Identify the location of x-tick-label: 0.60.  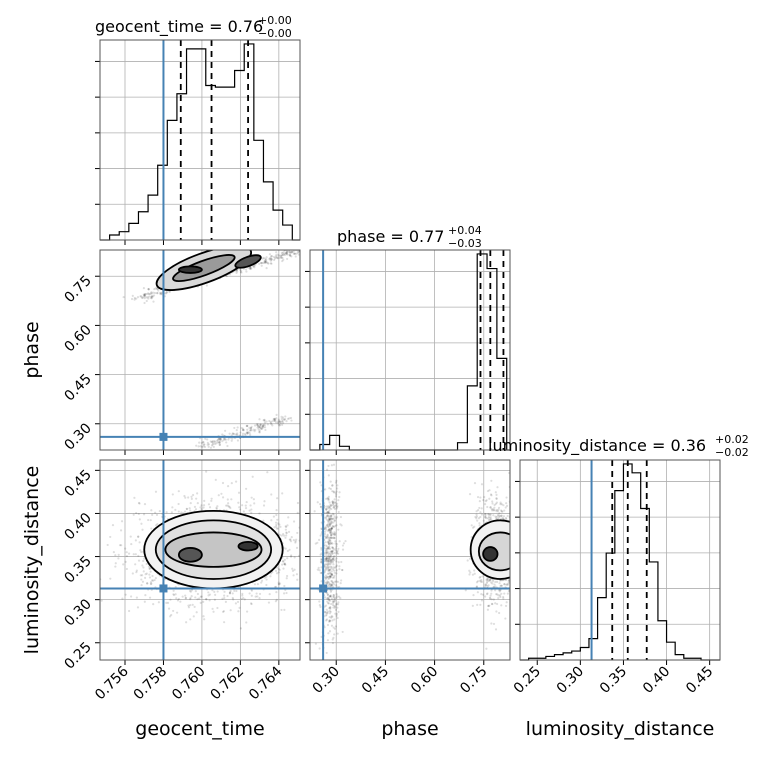
(424, 680).